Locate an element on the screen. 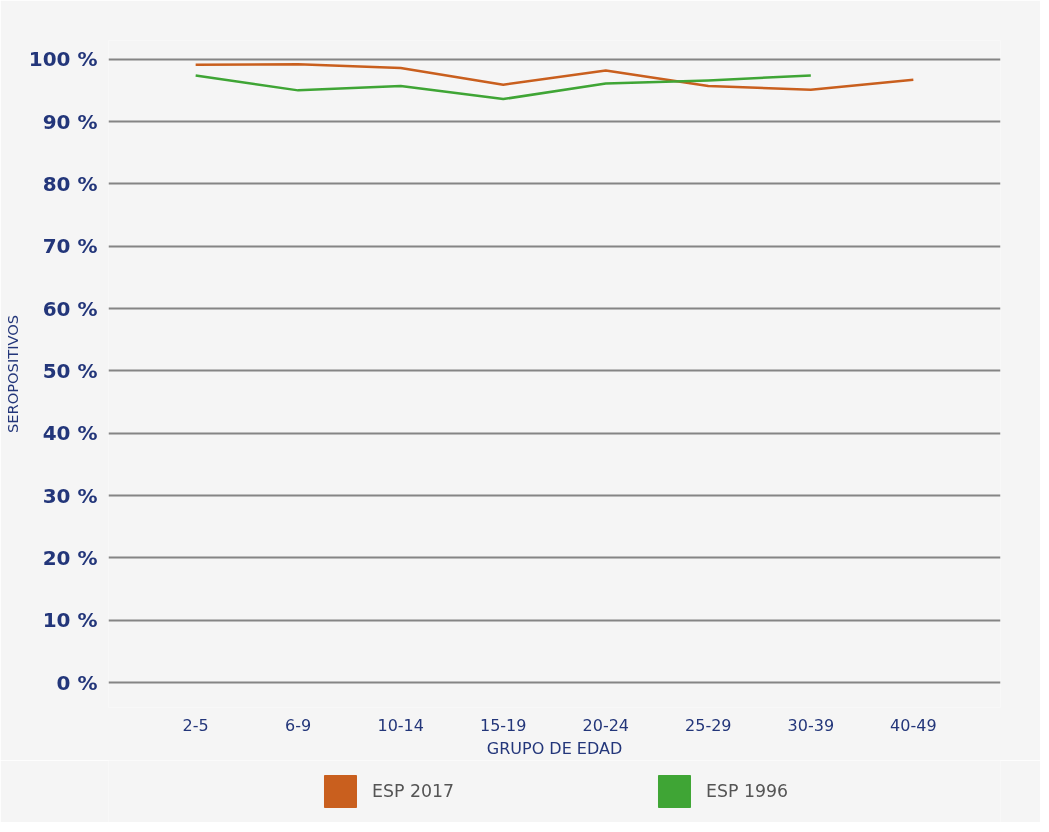  y-tick-label: 30 % is located at coordinates (70, 495).